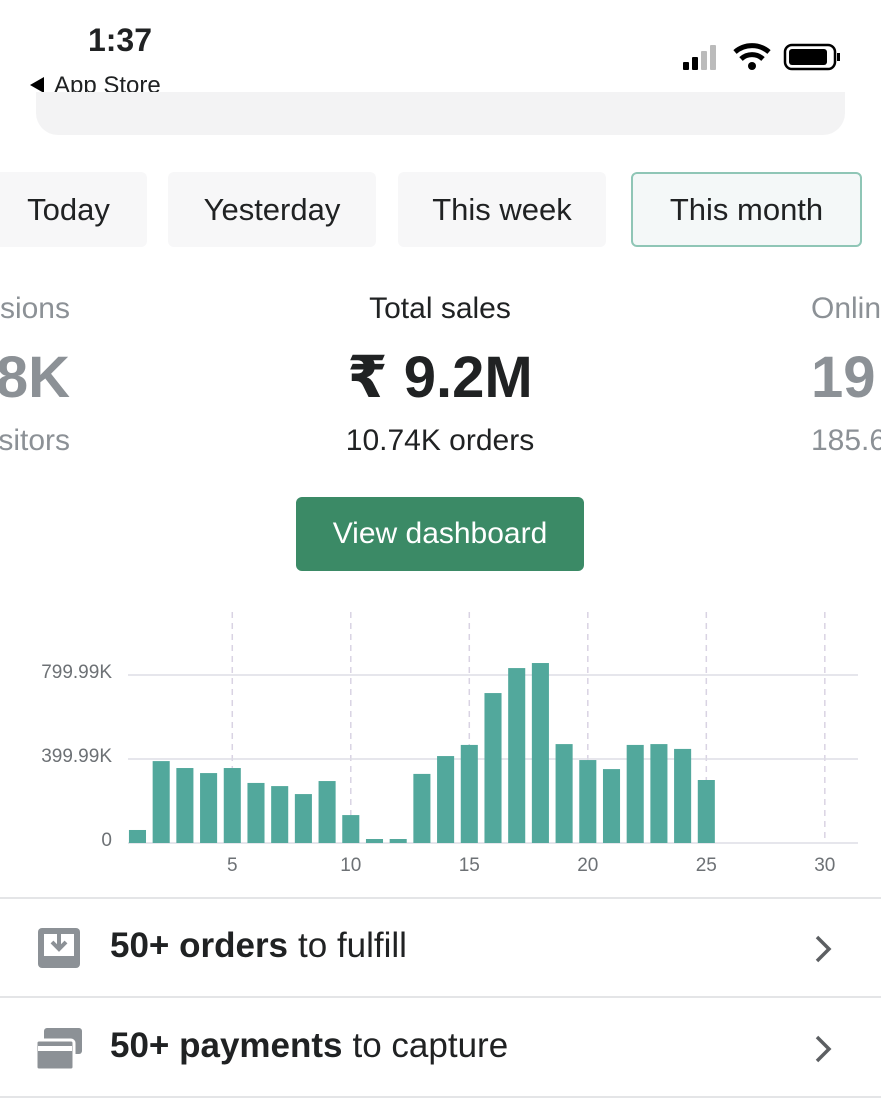 This screenshot has width=881, height=1100. What do you see at coordinates (199, 945) in the screenshot?
I see `task-count: 50+ orders` at bounding box center [199, 945].